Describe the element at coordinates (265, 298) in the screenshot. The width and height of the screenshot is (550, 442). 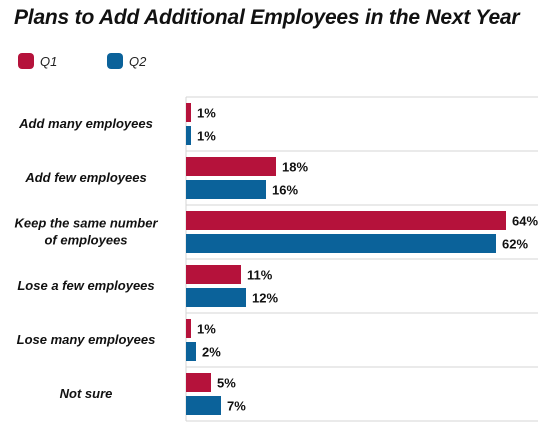
I see `data-label: 12%` at that location.